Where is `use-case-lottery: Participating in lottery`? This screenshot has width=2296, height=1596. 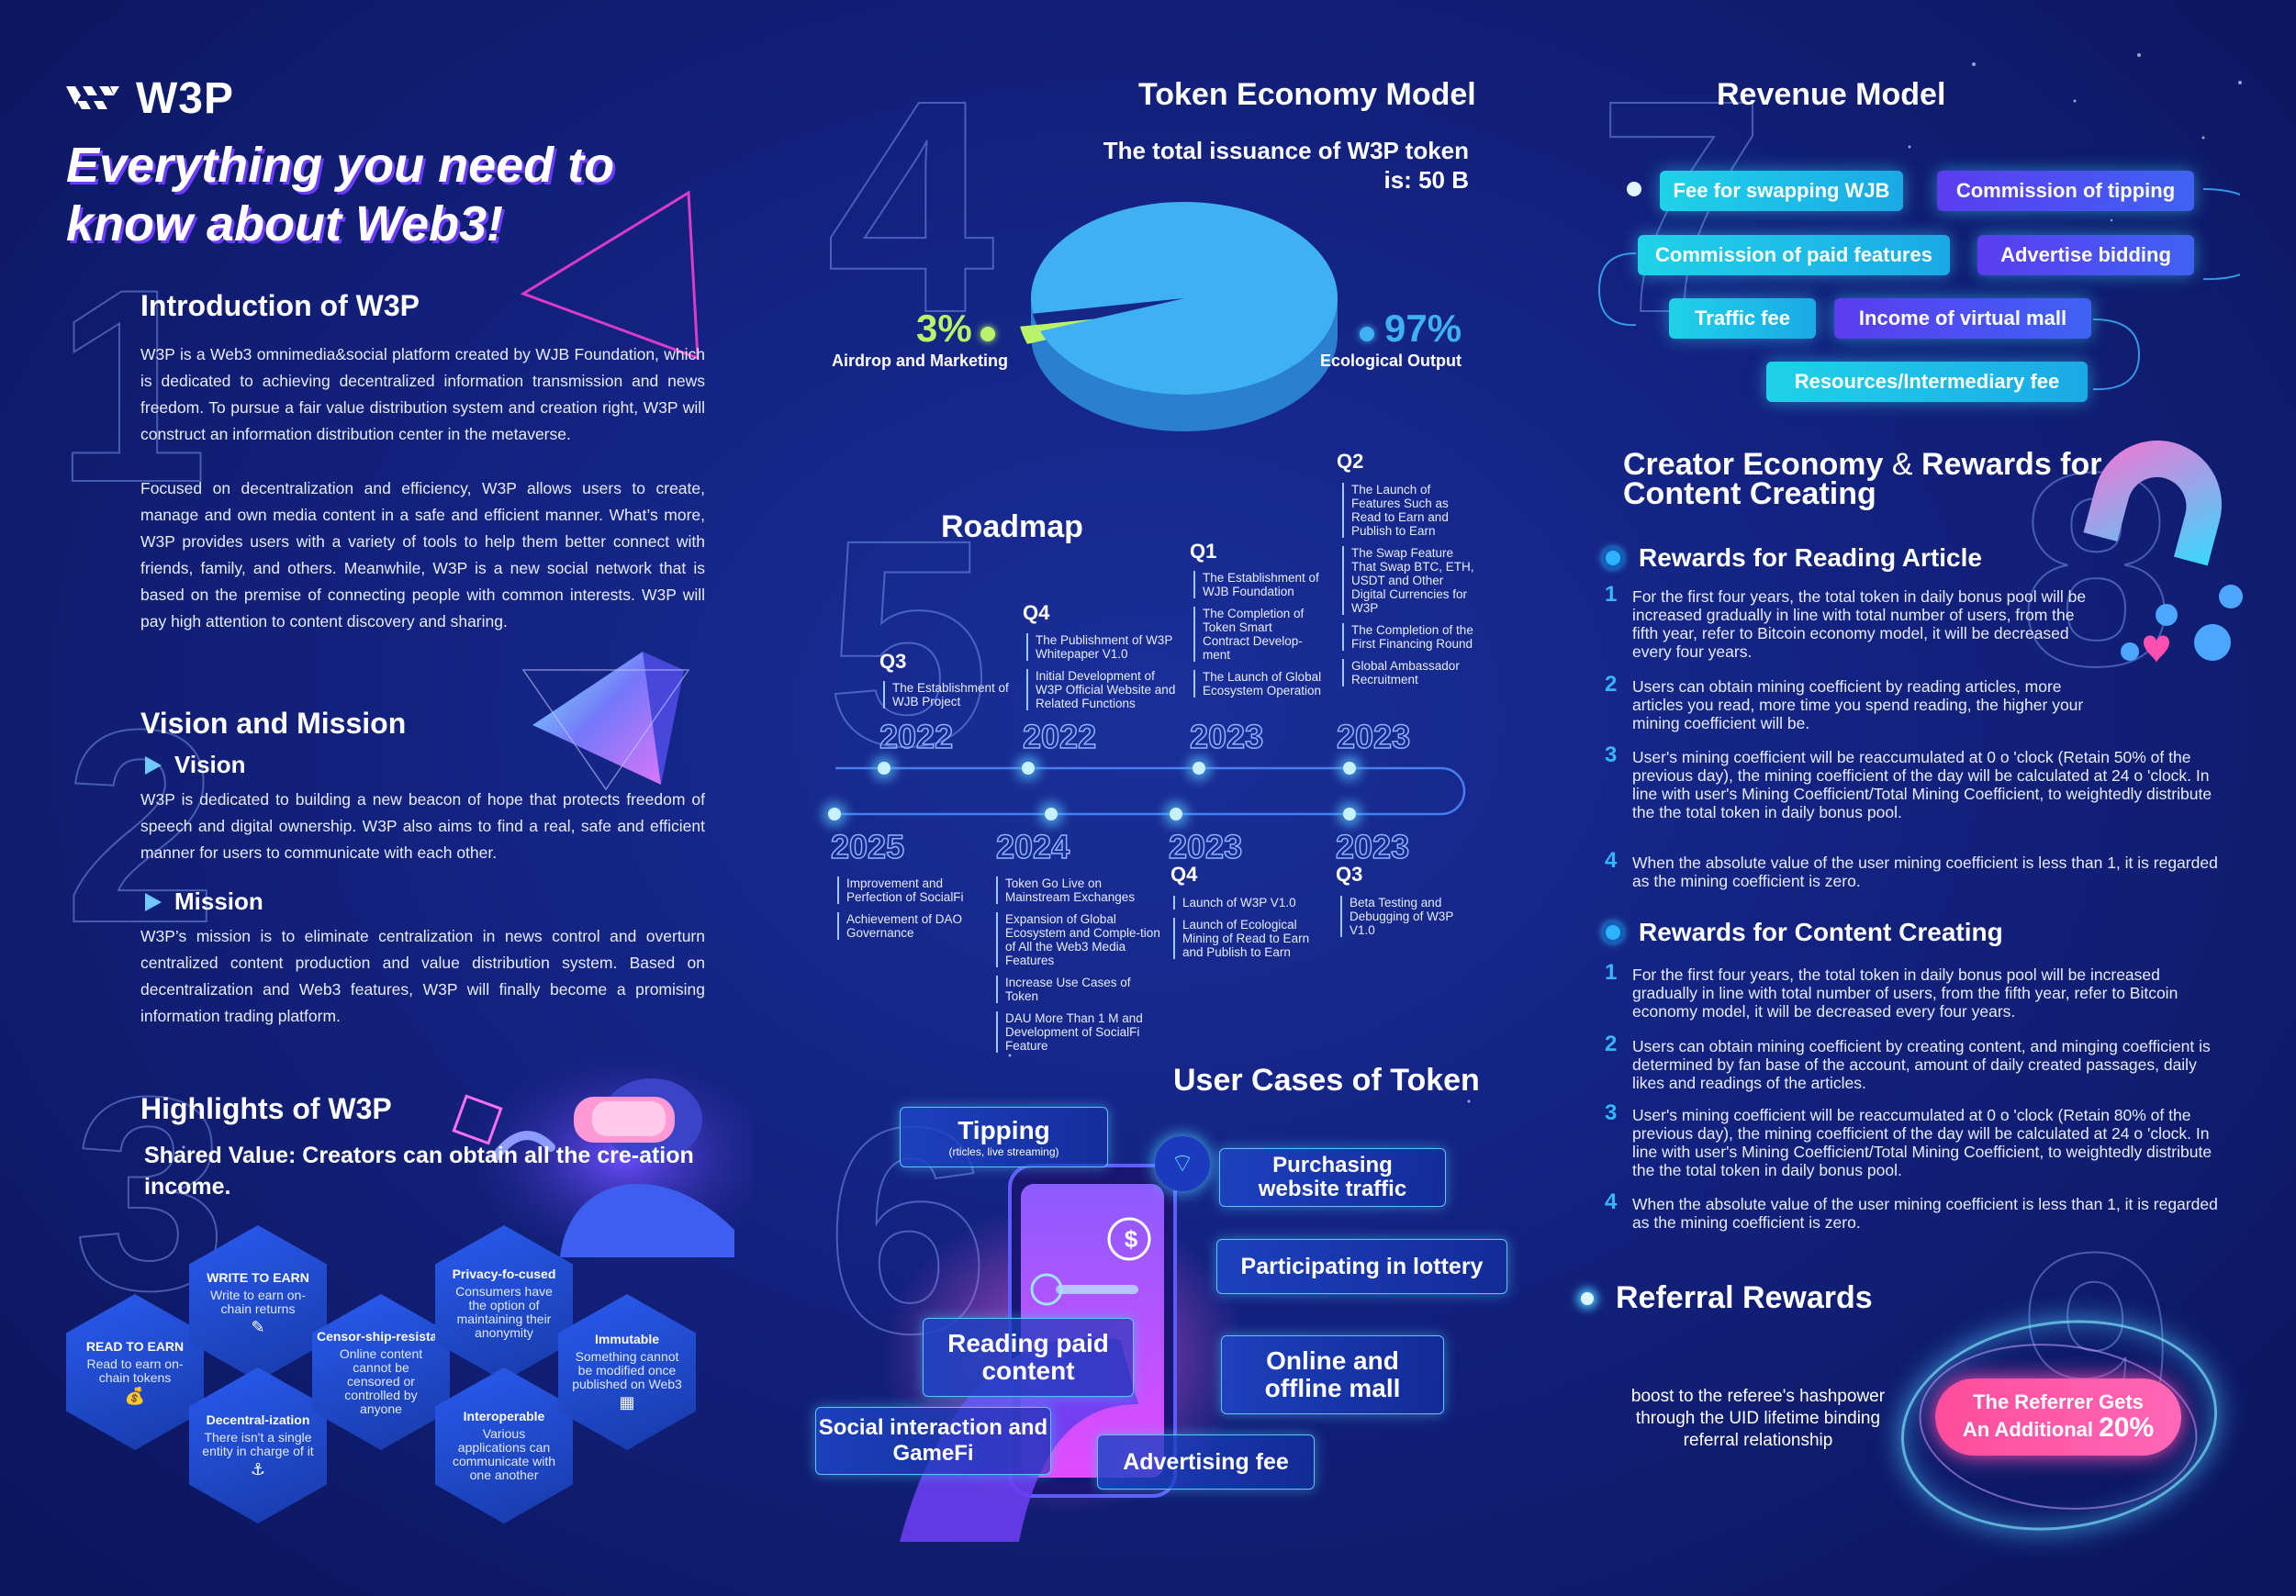
use-case-lottery: Participating in lottery is located at coordinates (1361, 1266).